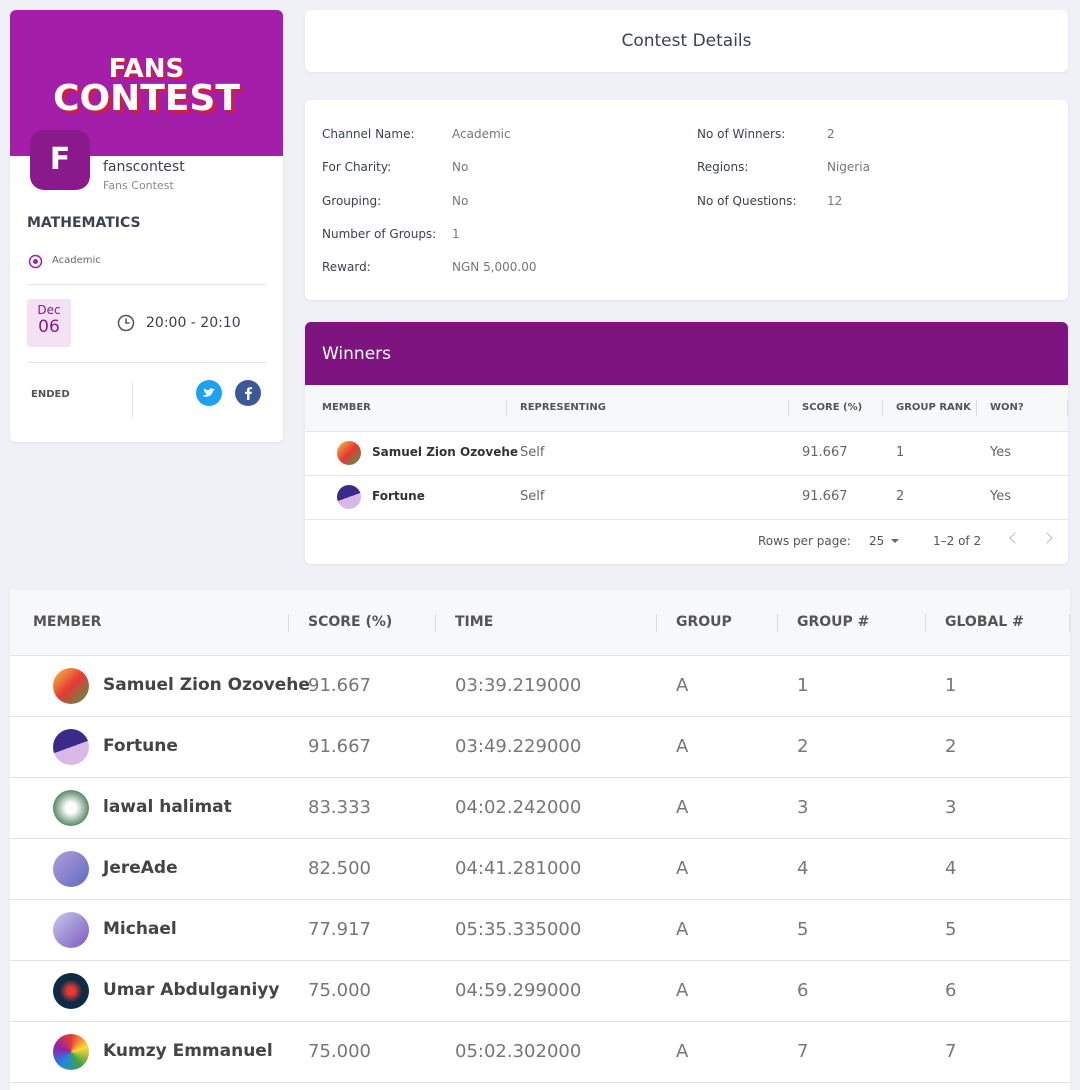  What do you see at coordinates (193, 323) in the screenshot?
I see `time: 20:00 - 20:10` at bounding box center [193, 323].